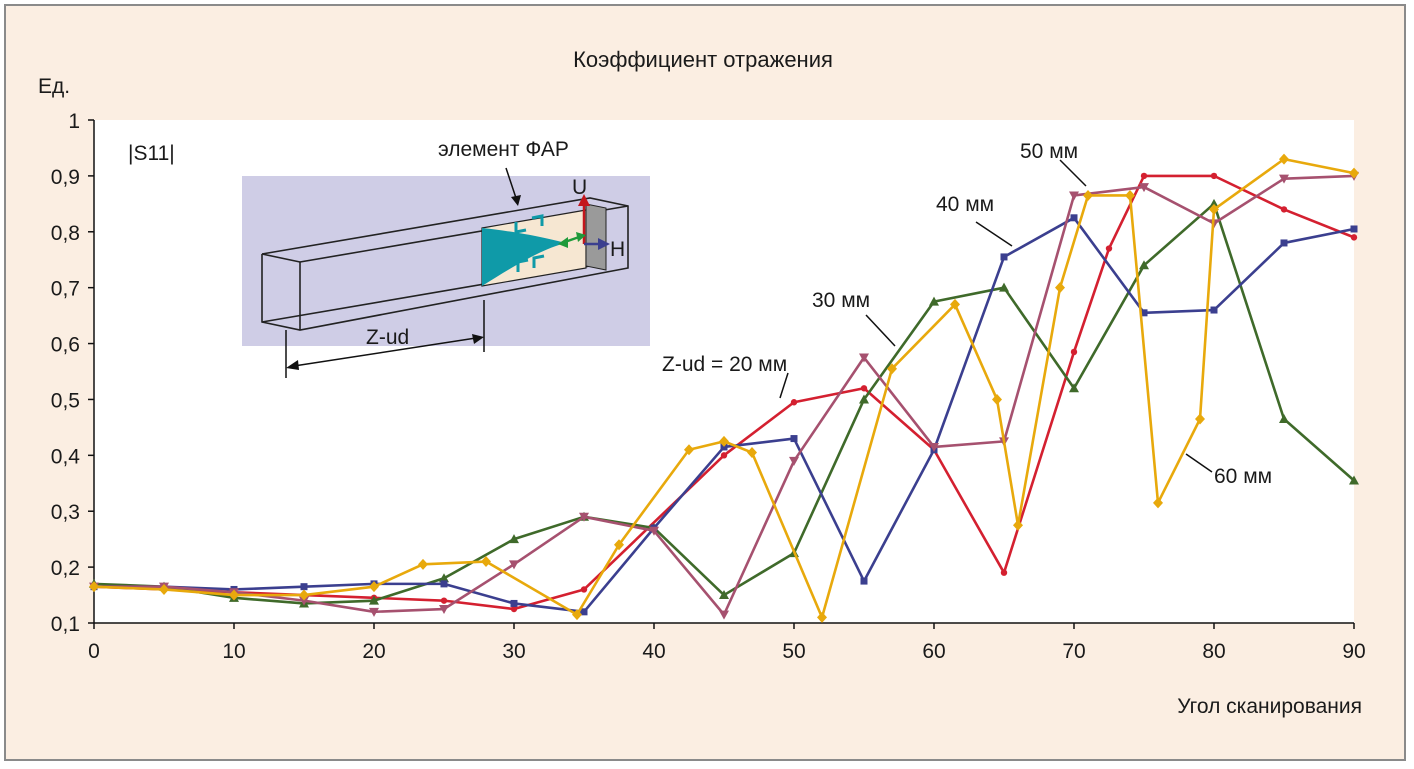 The image size is (1414, 769). What do you see at coordinates (66, 456) in the screenshot?
I see `y-tick-label: 0,4` at bounding box center [66, 456].